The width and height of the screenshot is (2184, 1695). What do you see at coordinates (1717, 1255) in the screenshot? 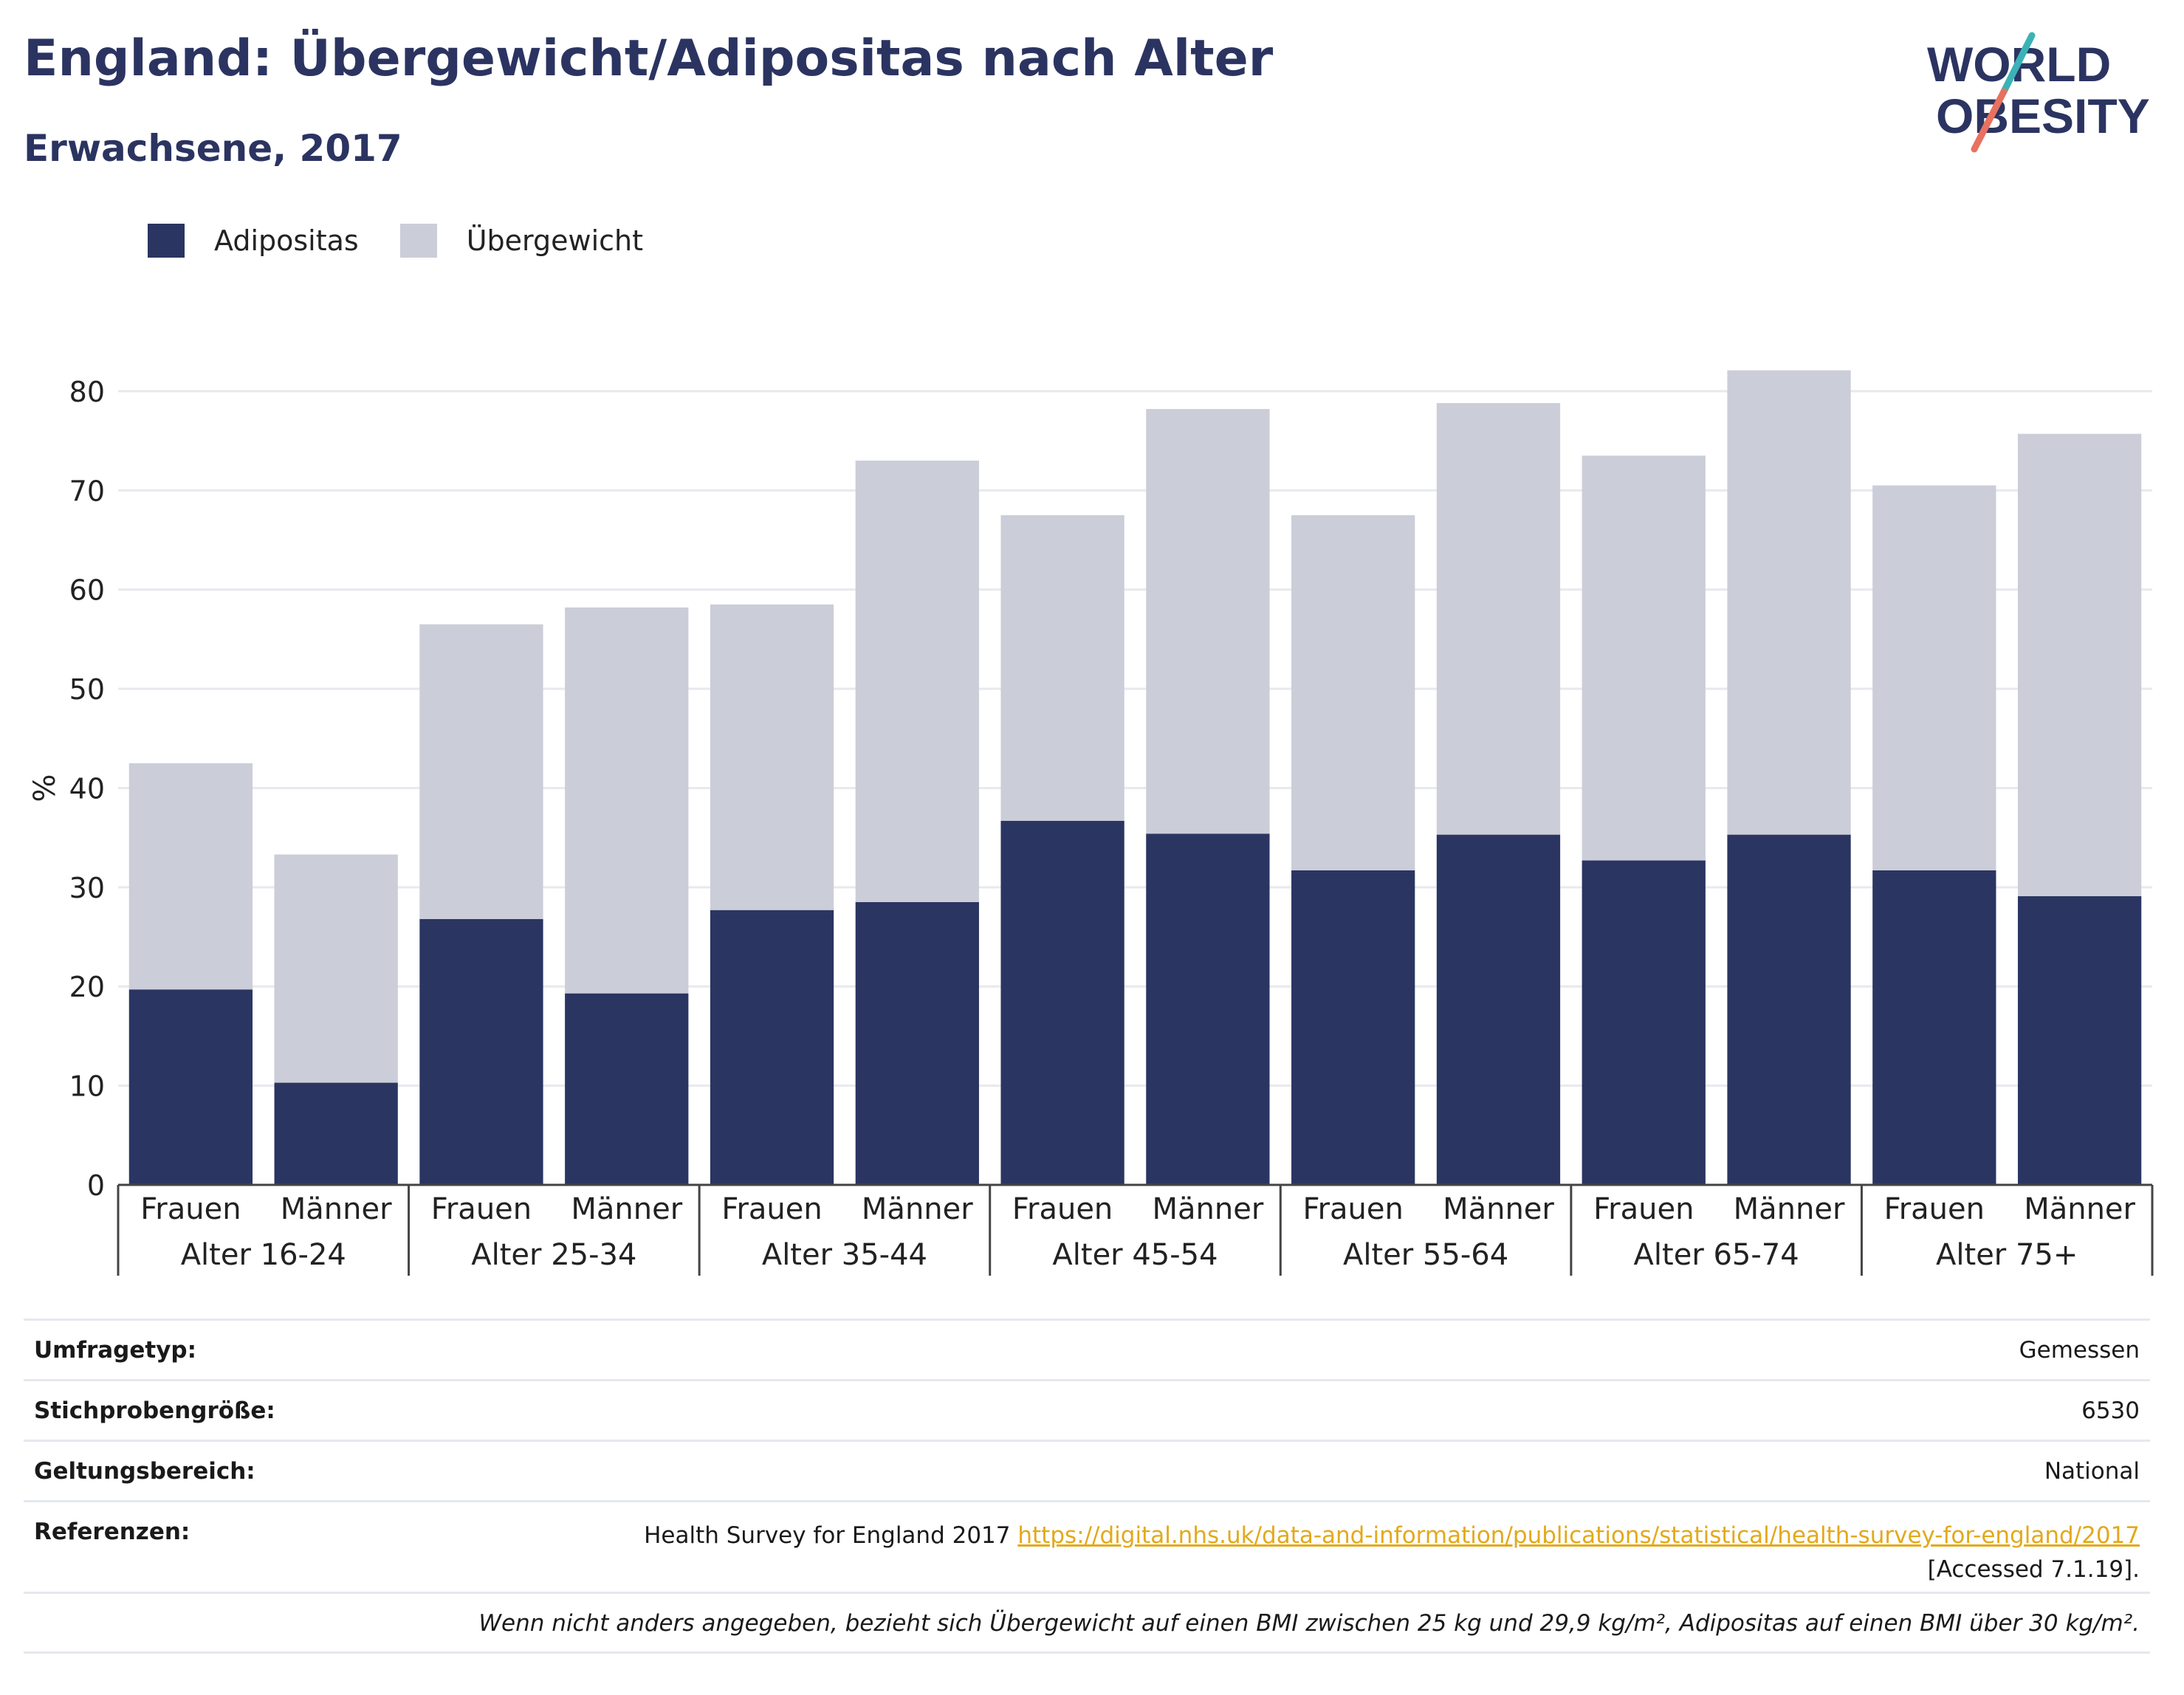
I see `x-group-label: Alter 65-74` at bounding box center [1717, 1255].